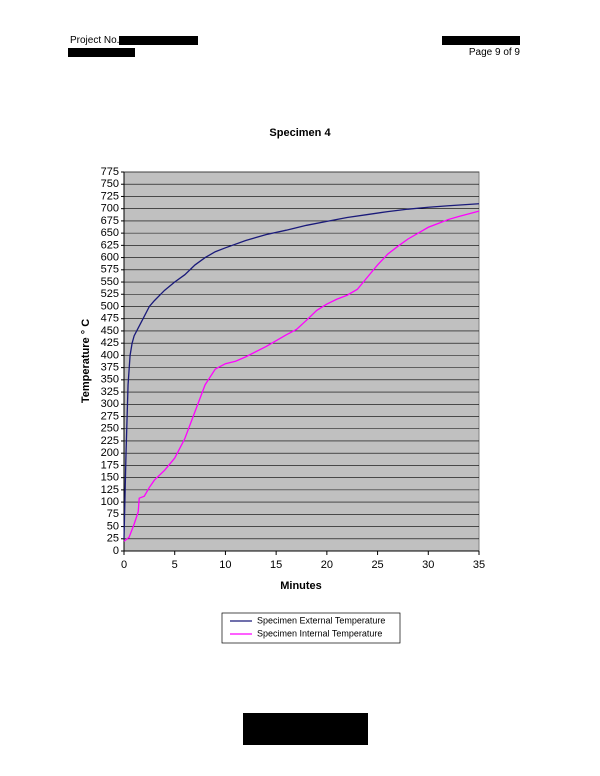 The image size is (600, 776). I want to click on y-tick-label: 675, so click(110, 221).